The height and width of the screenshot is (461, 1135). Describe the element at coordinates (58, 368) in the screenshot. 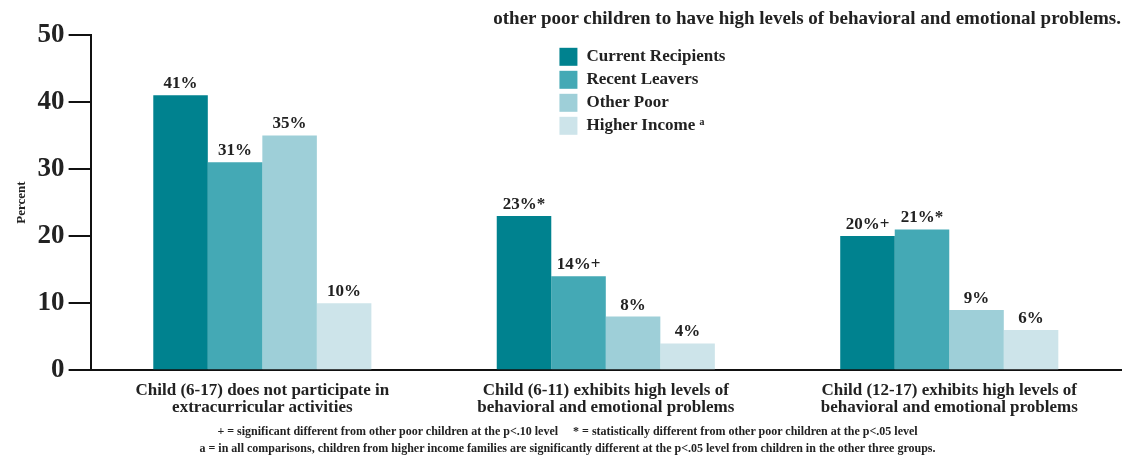

I see `y-tick-label: 0` at that location.